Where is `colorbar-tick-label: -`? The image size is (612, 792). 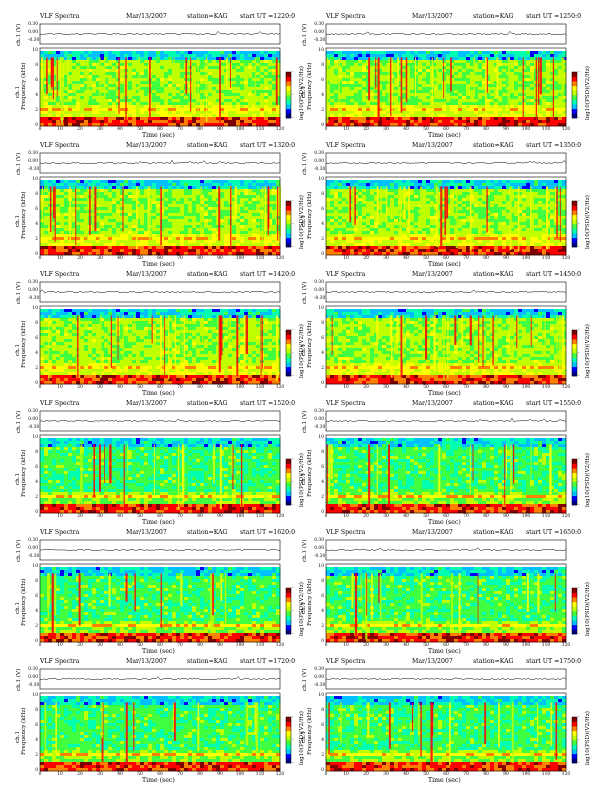
colorbar-tick-label: - is located at coordinates (293, 224).